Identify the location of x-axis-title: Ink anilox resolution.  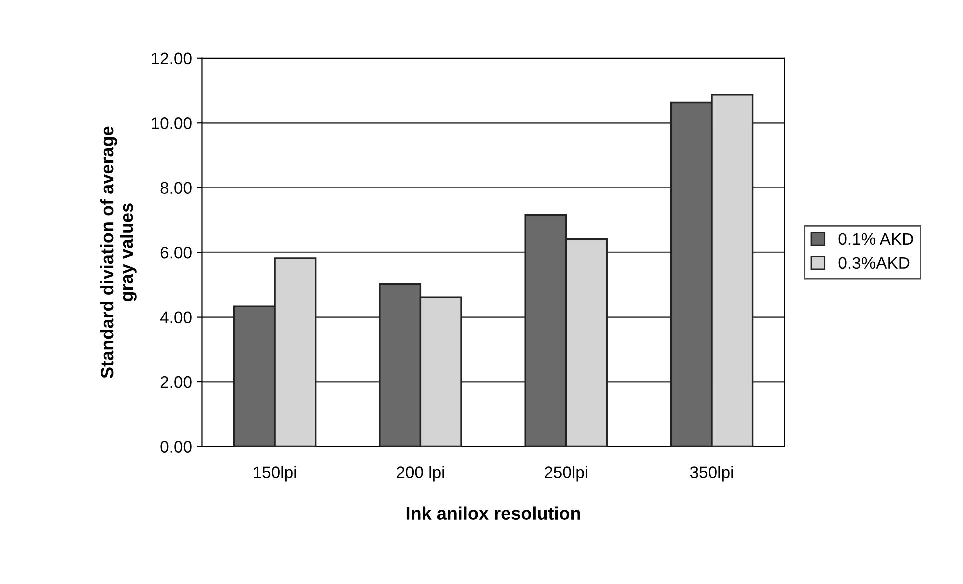
(493, 513).